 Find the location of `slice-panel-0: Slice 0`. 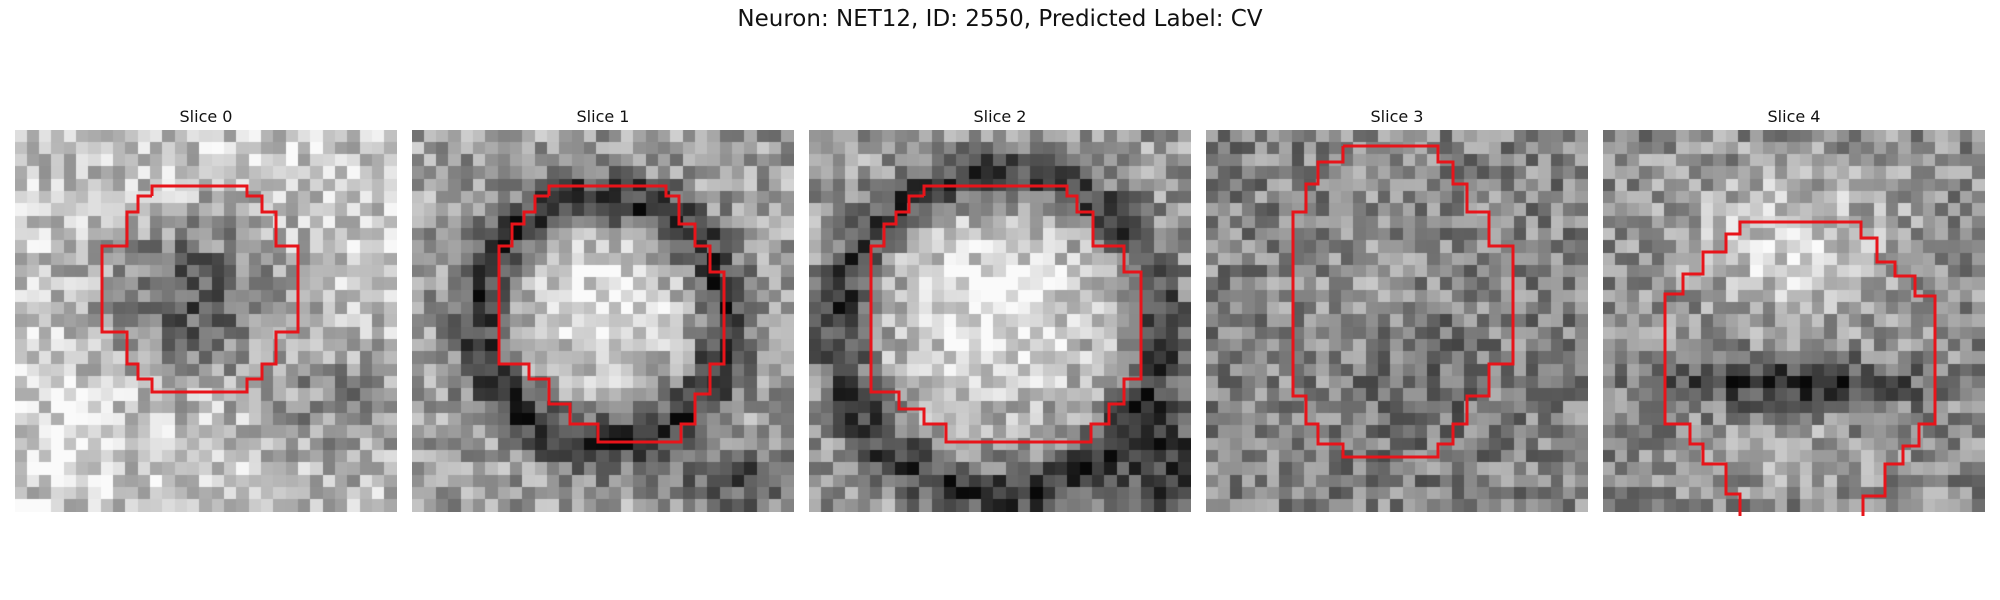

slice-panel-0: Slice 0 is located at coordinates (206, 308).